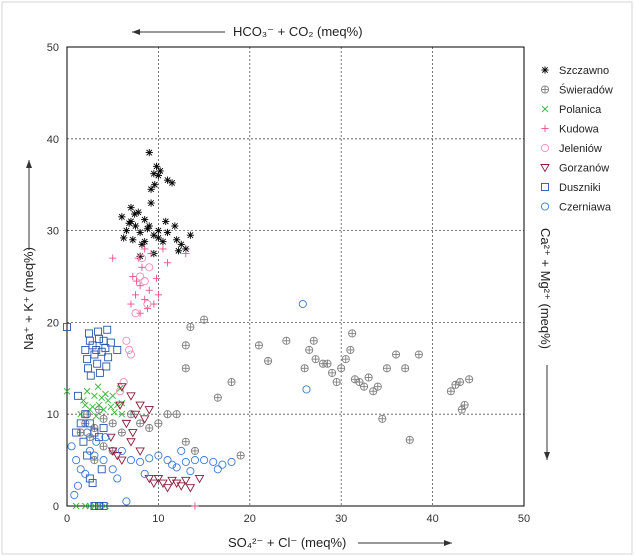  What do you see at coordinates (545, 288) in the screenshot?
I see `right-axis-title: Ca²⁺ + Mg²⁺ (meq%)` at bounding box center [545, 288].